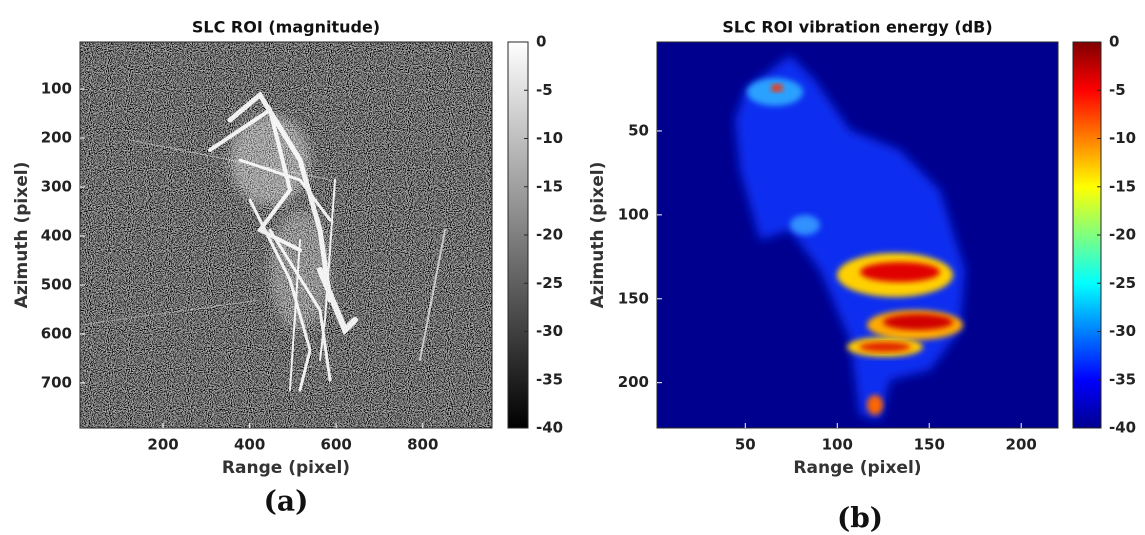 The height and width of the screenshot is (535, 1145). I want to click on panel-caption: (b), so click(860, 518).